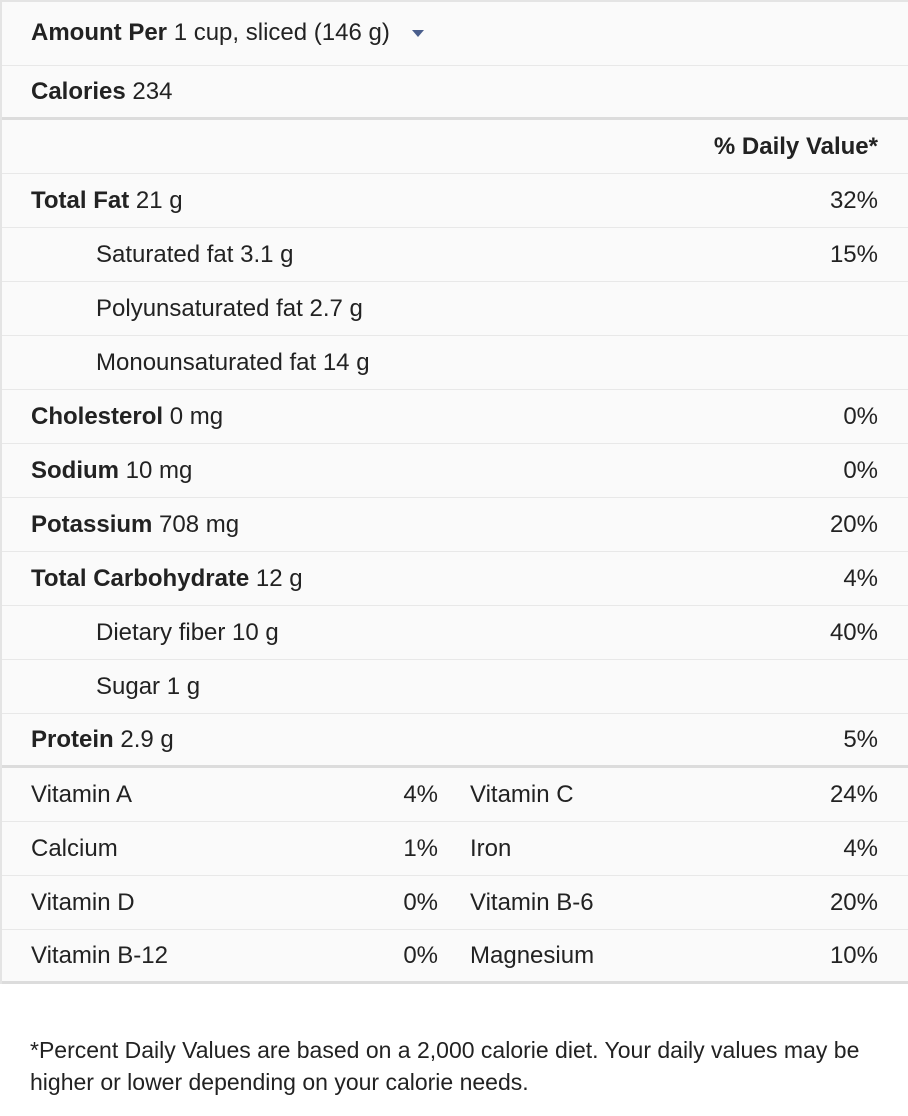 The width and height of the screenshot is (908, 1116). I want to click on nutrient-row-protein: Protein 2.9 g 5%, so click(455, 741).